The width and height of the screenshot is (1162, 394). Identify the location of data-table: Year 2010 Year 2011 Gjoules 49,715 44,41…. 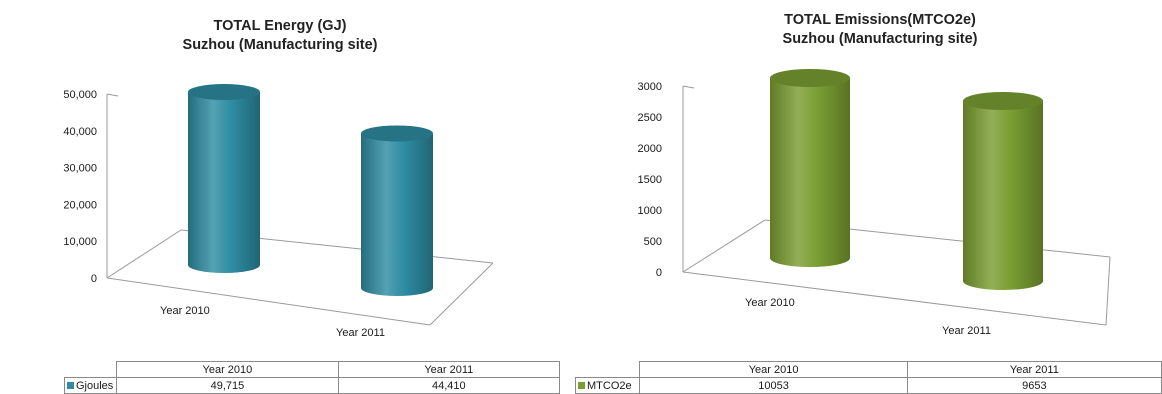
(312, 377).